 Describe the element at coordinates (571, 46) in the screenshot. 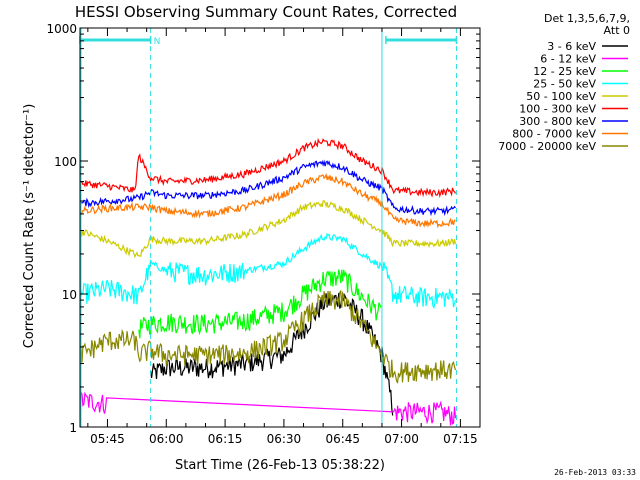

I see `legend-label-0: 3 - 6 keV` at that location.